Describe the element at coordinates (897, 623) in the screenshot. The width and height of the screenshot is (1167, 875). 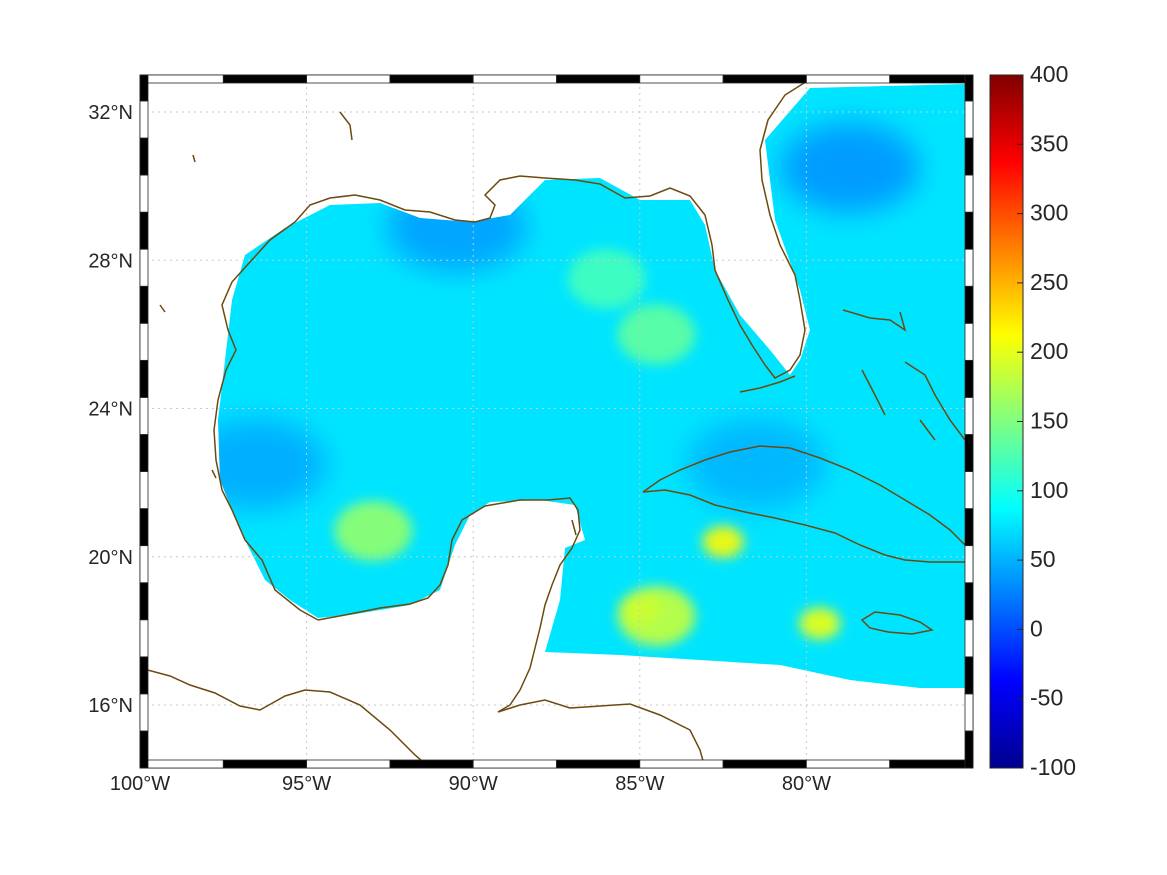
I see `coastline-jamaica` at that location.